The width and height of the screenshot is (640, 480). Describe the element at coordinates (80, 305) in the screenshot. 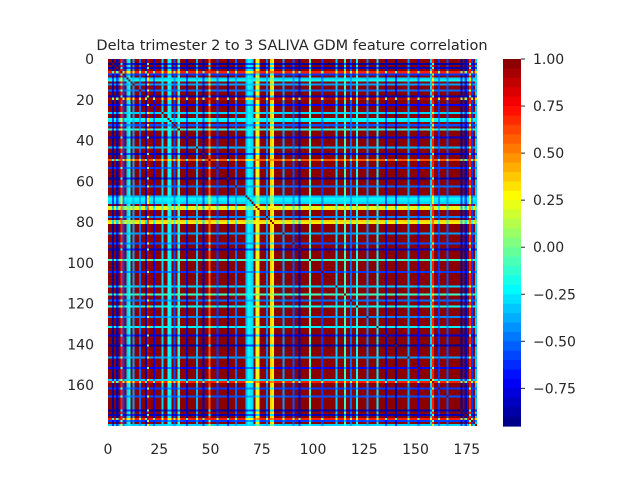

I see `y-tick-label: 120` at that location.